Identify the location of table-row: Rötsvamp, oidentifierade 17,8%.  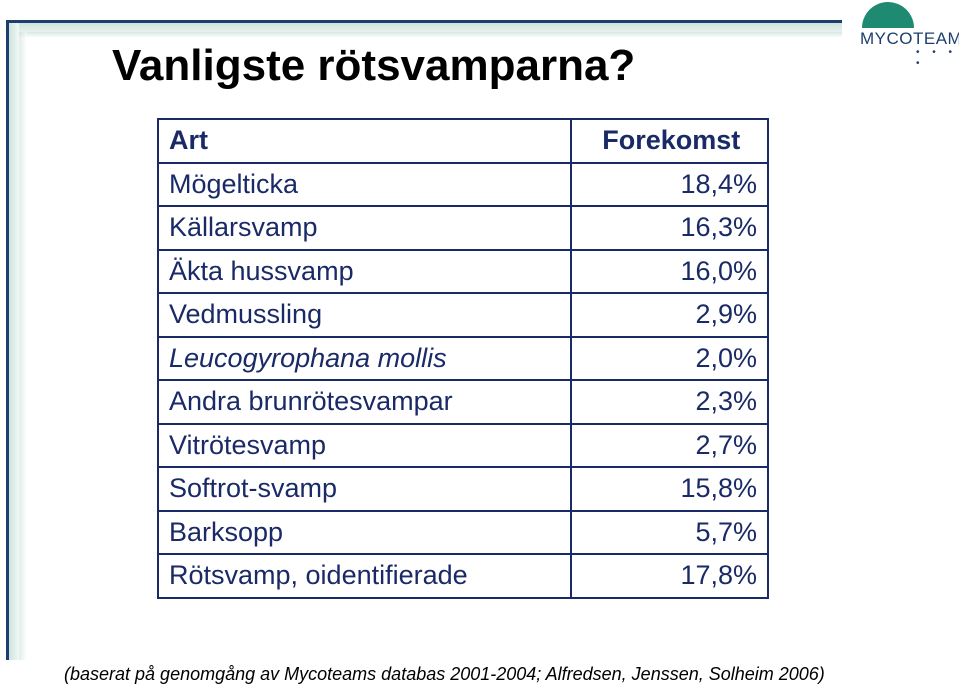
(463, 576).